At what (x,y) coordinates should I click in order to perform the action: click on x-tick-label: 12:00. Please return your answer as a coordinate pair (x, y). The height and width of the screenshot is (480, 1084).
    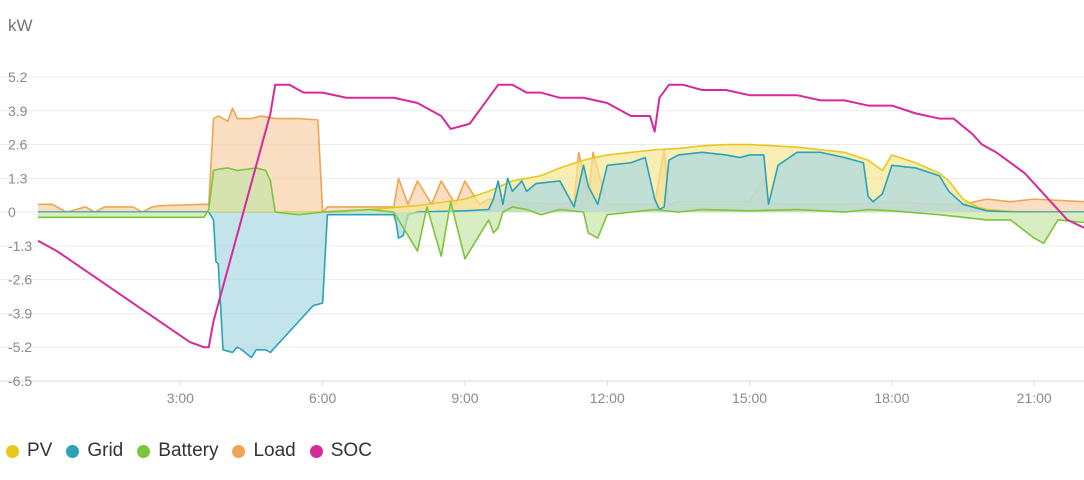
    Looking at the image, I should click on (607, 398).